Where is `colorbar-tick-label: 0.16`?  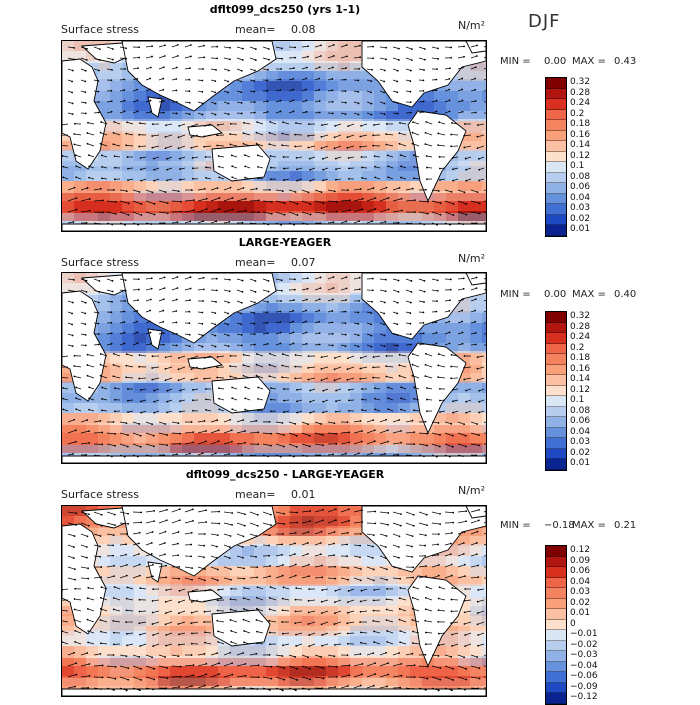
colorbar-tick-label: 0.16 is located at coordinates (580, 135).